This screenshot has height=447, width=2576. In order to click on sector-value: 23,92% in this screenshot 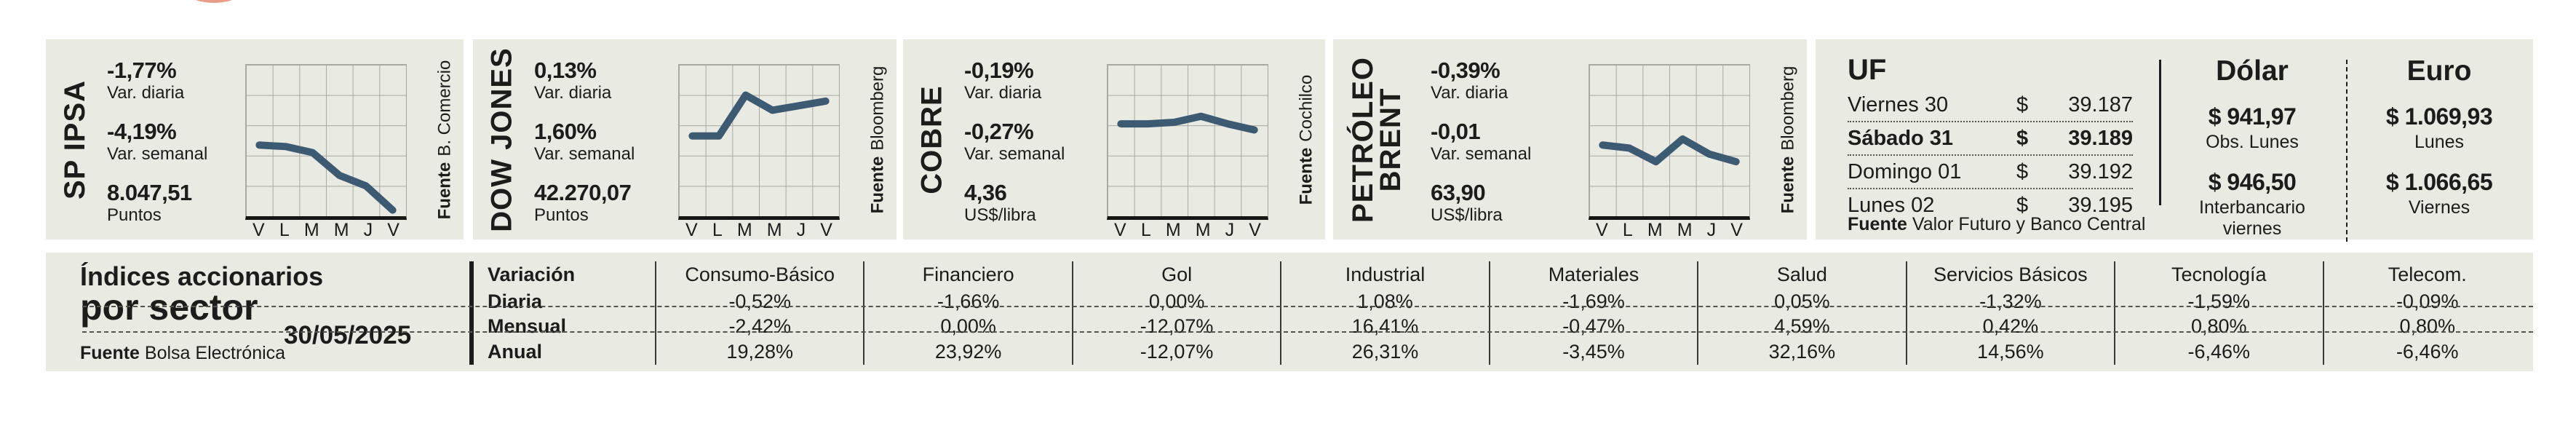, I will do `click(968, 352)`.